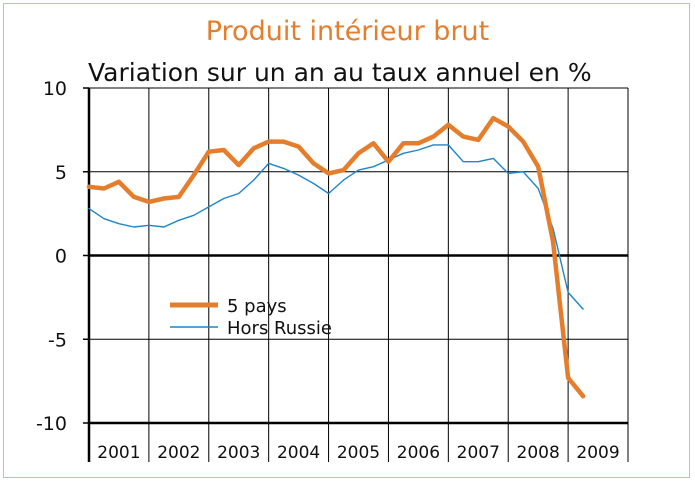 This screenshot has width=695, height=483. I want to click on x-tick-label: 2006, so click(418, 453).